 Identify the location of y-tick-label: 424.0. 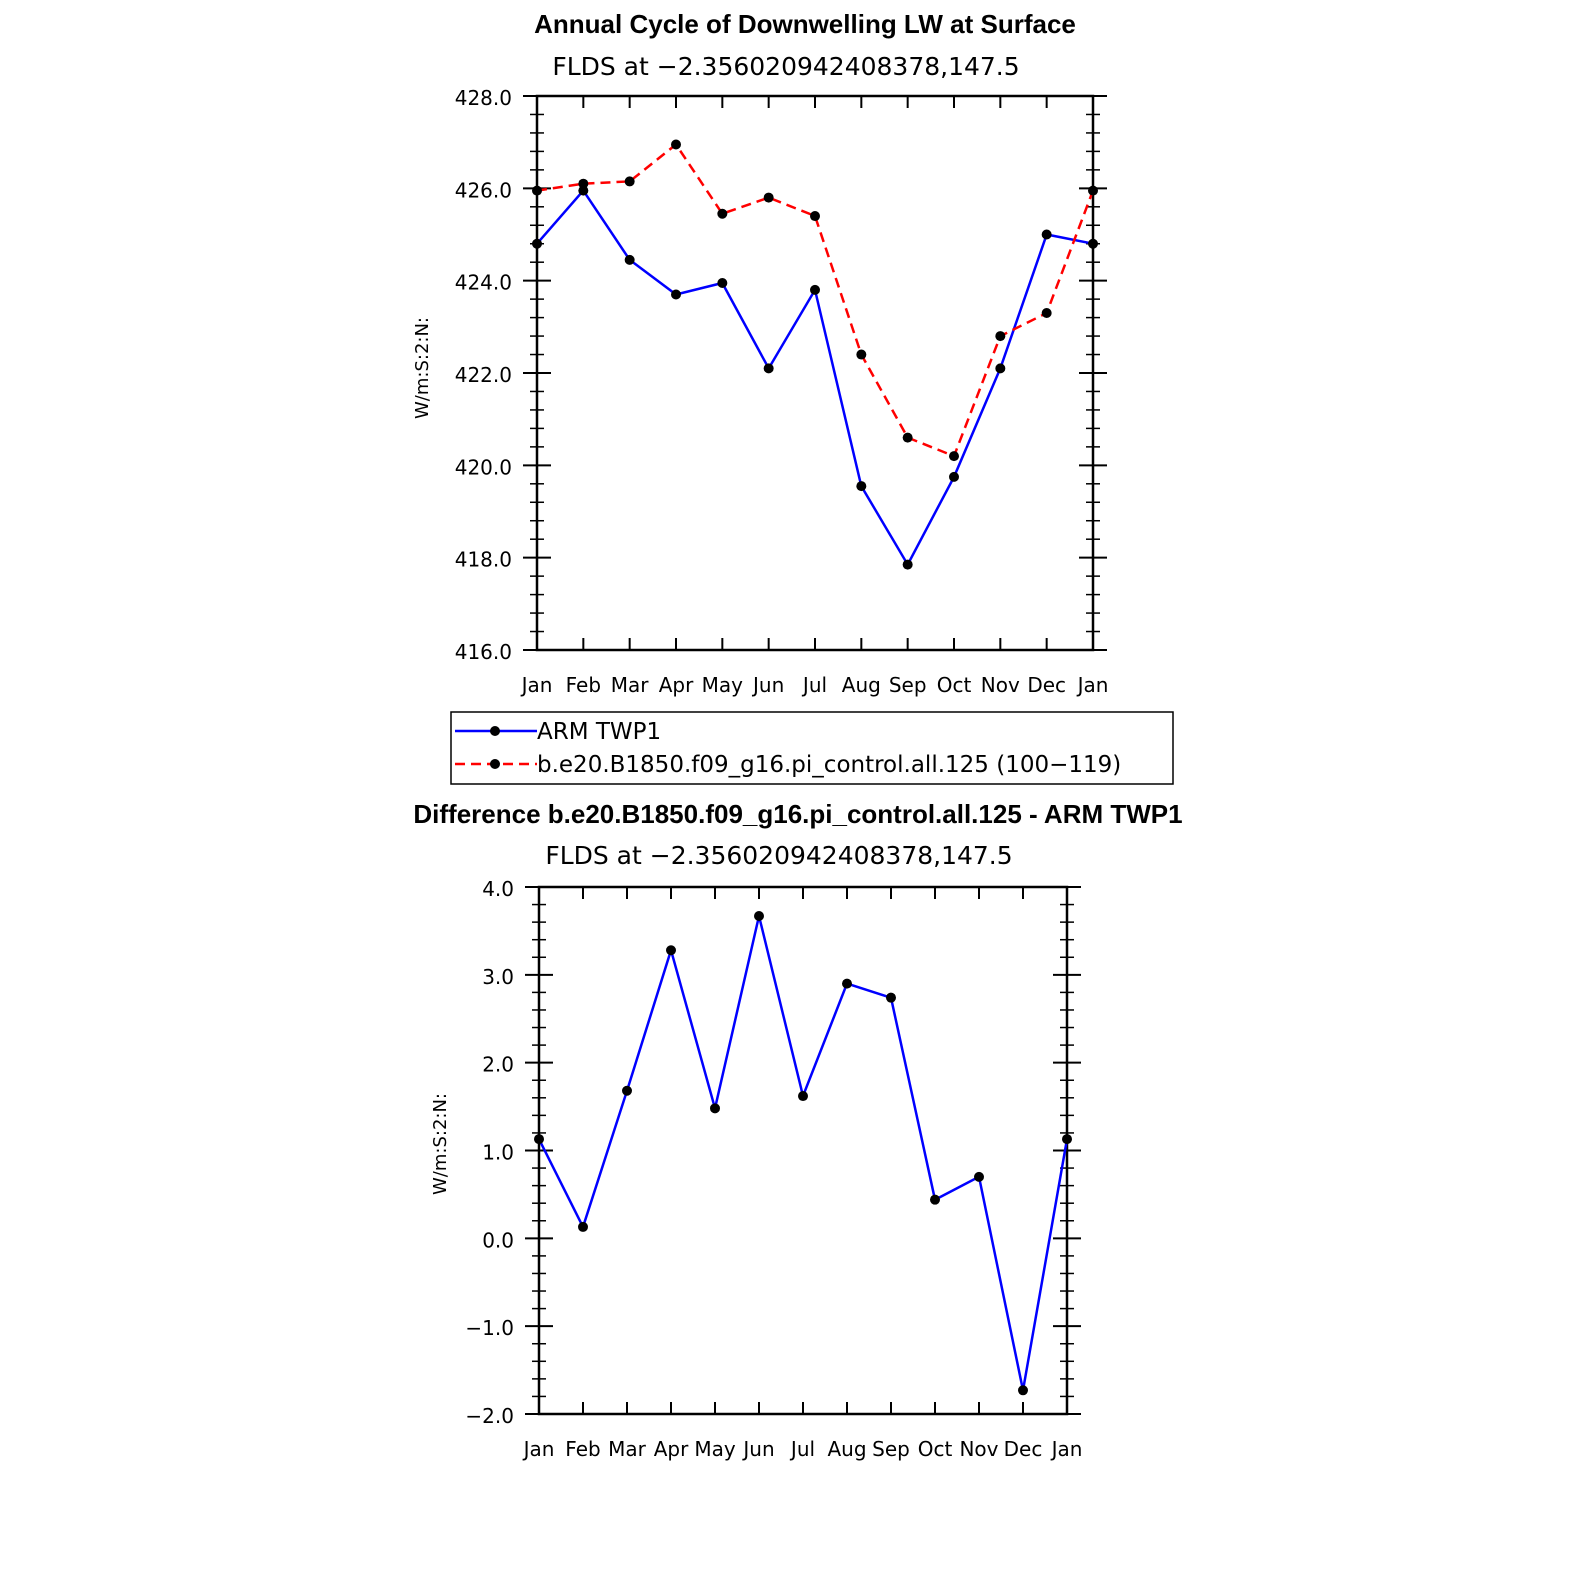
(483, 283).